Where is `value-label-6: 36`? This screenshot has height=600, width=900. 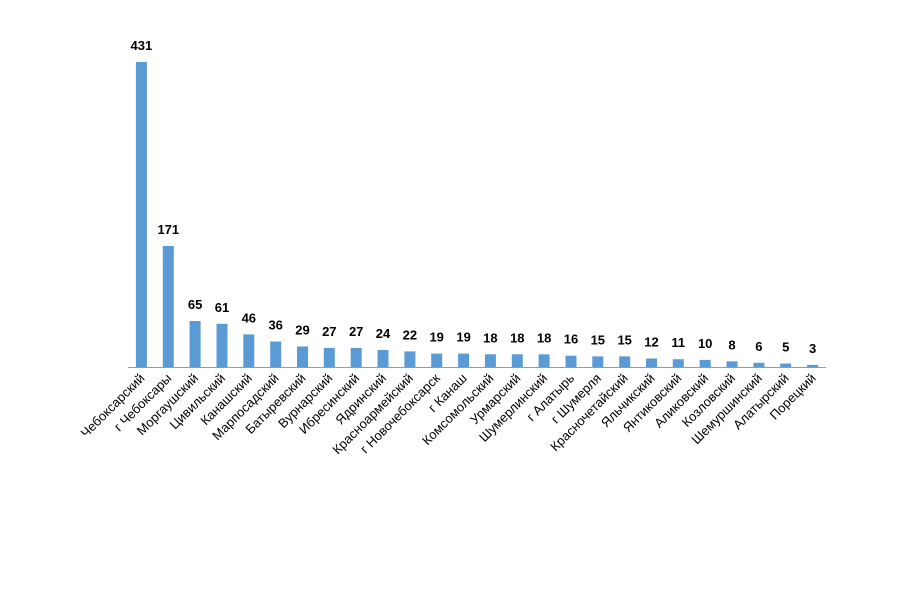
value-label-6: 36 is located at coordinates (275, 325).